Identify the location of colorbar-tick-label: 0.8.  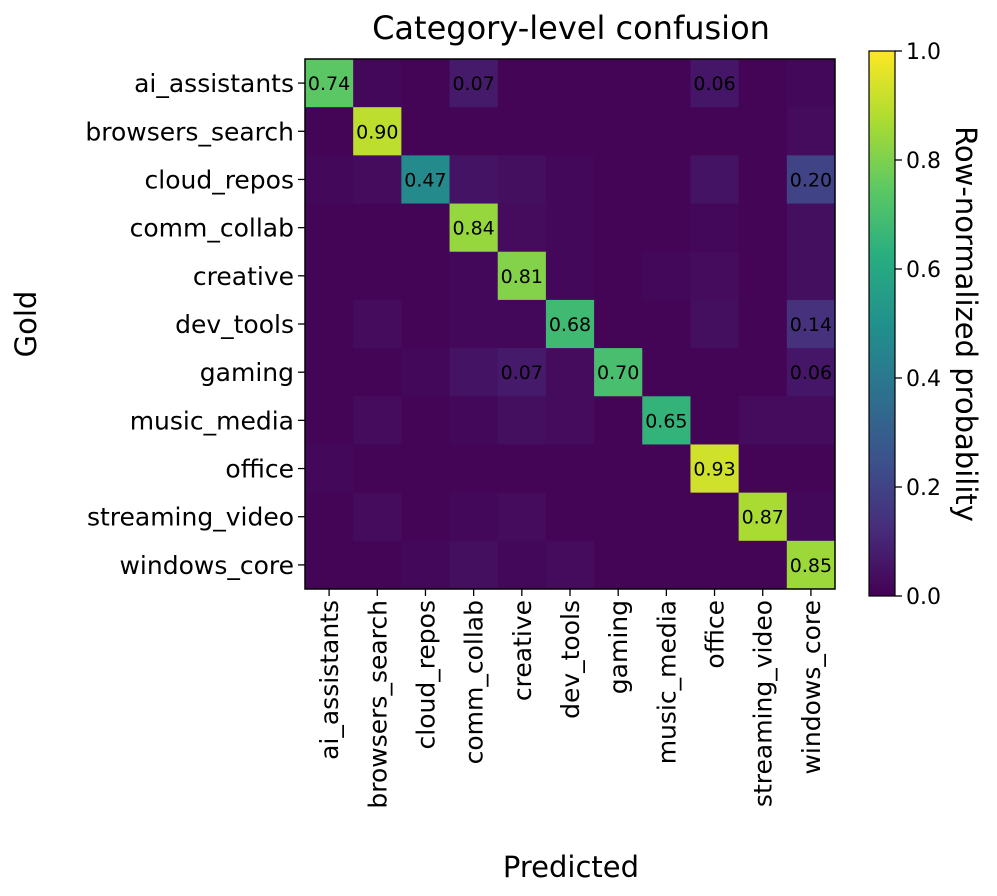
(923, 161).